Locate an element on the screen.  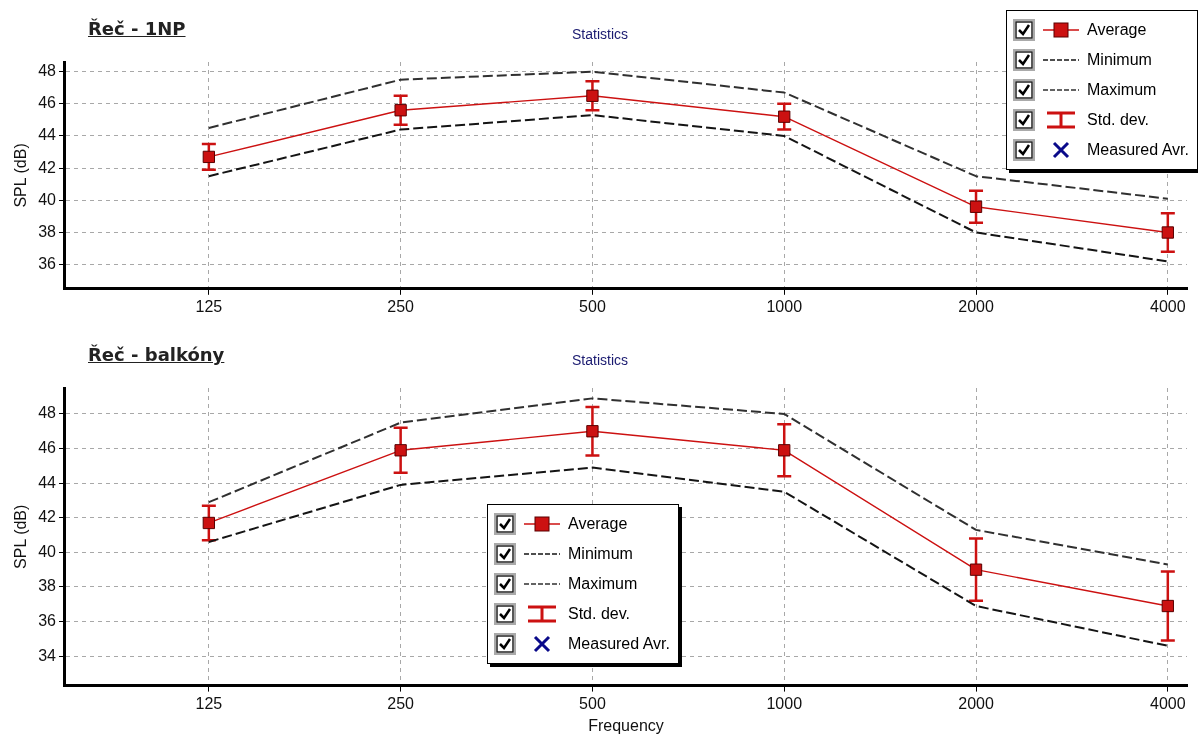
chart-title: Řeč - 1NP is located at coordinates (137, 28).